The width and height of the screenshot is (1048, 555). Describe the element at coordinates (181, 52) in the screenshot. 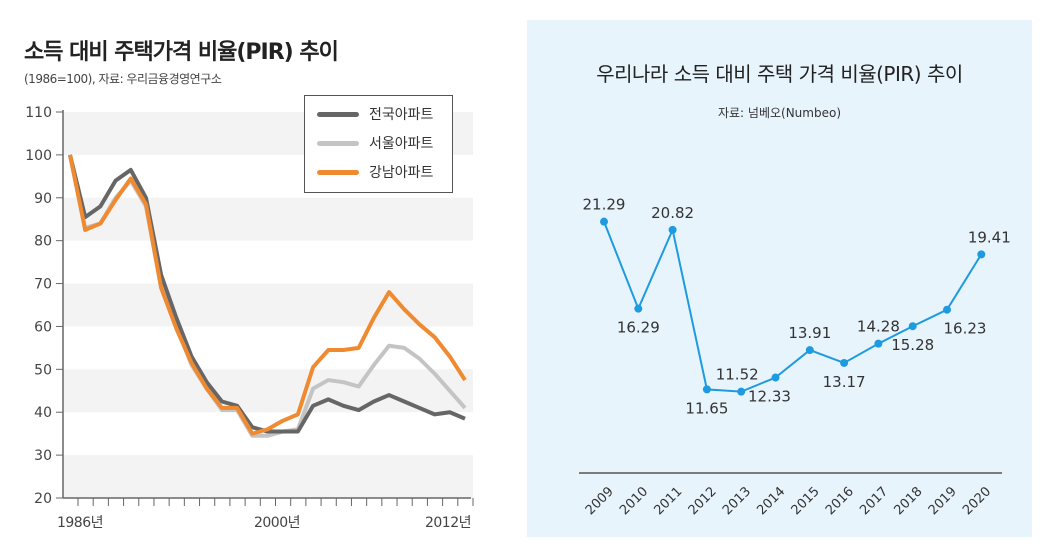

I see `left-chart-title: 소득 대비 주택가격 비율(PIR) 추이` at that location.